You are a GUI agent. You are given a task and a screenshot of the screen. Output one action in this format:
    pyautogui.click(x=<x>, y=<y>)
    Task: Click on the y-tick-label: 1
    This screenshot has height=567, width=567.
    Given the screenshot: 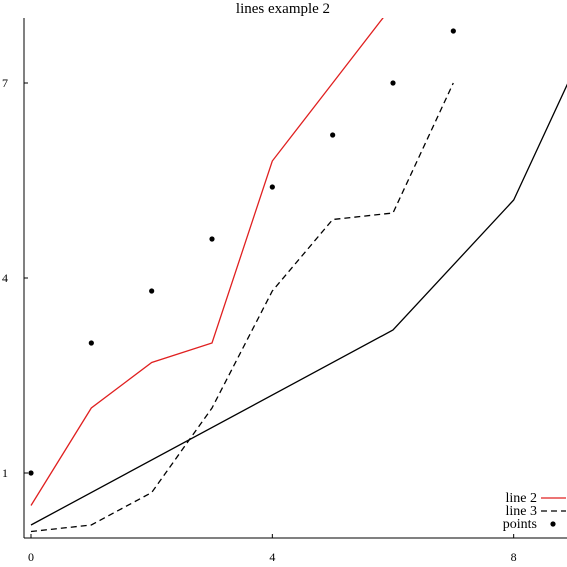 What is the action you would take?
    pyautogui.click(x=5, y=473)
    